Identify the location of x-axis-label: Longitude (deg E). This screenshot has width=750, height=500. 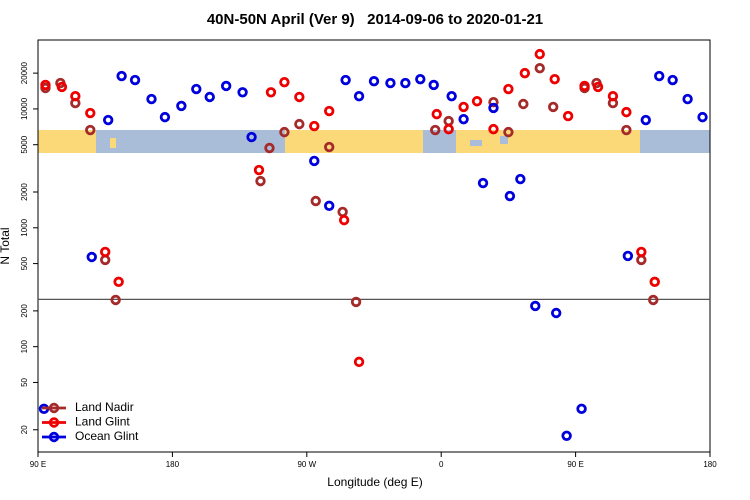
(374, 482).